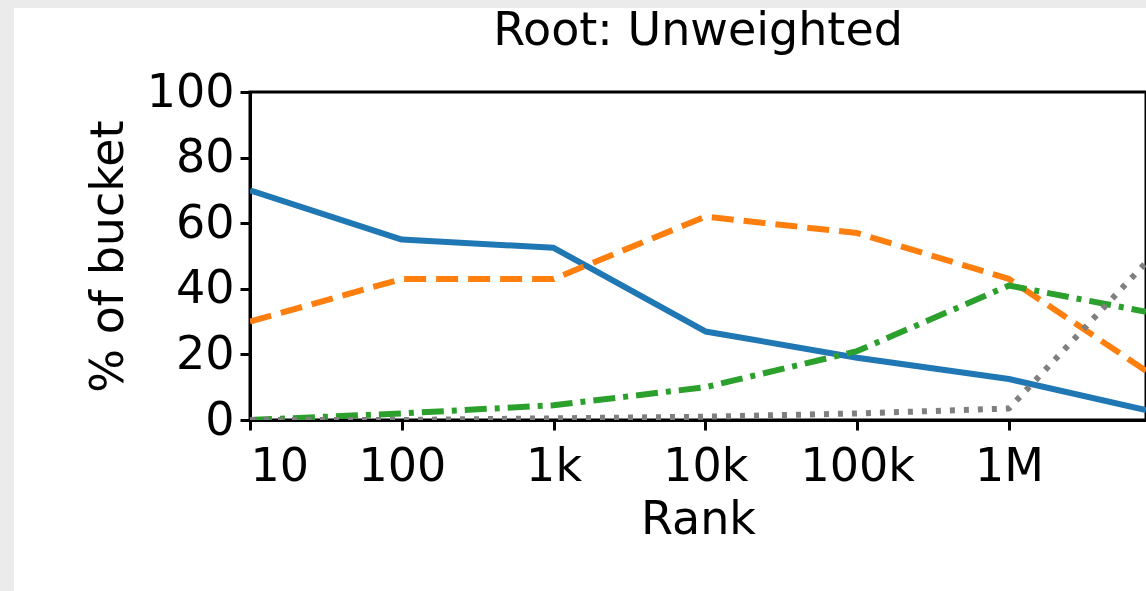  What do you see at coordinates (280, 464) in the screenshot?
I see `x-tick-label: 10` at bounding box center [280, 464].